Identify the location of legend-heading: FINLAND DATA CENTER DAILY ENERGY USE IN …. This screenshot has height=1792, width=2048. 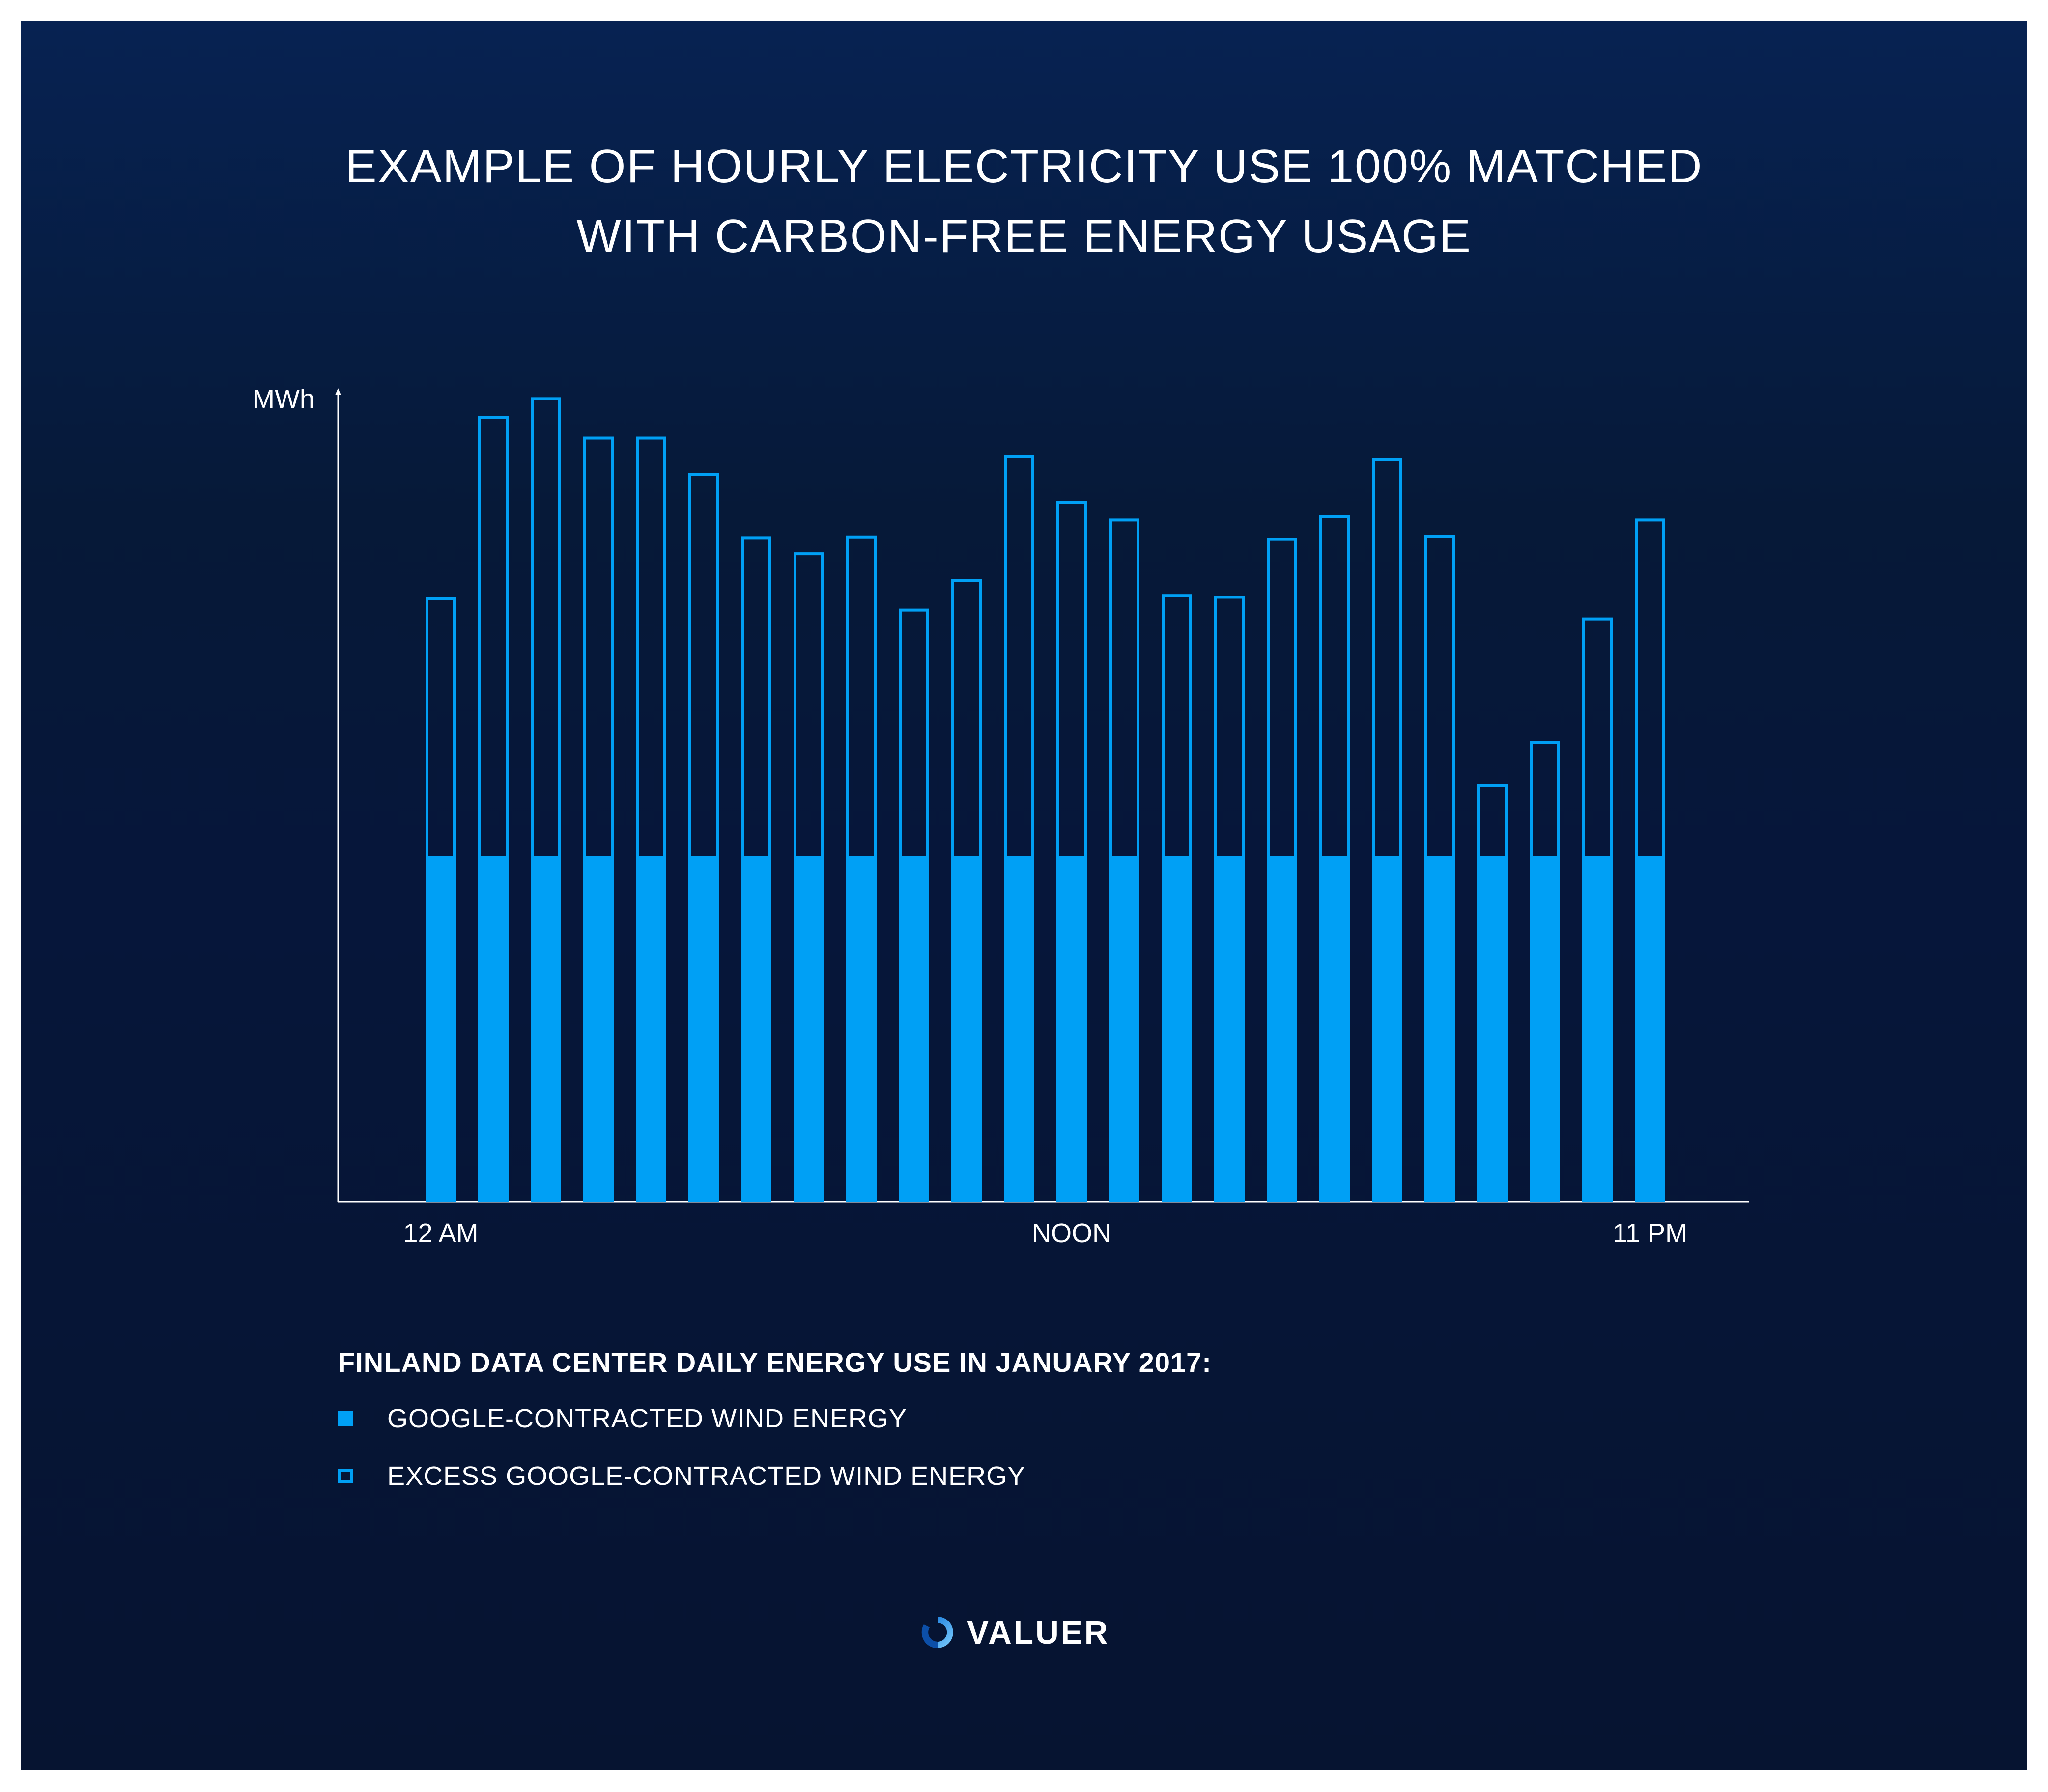
(775, 1362).